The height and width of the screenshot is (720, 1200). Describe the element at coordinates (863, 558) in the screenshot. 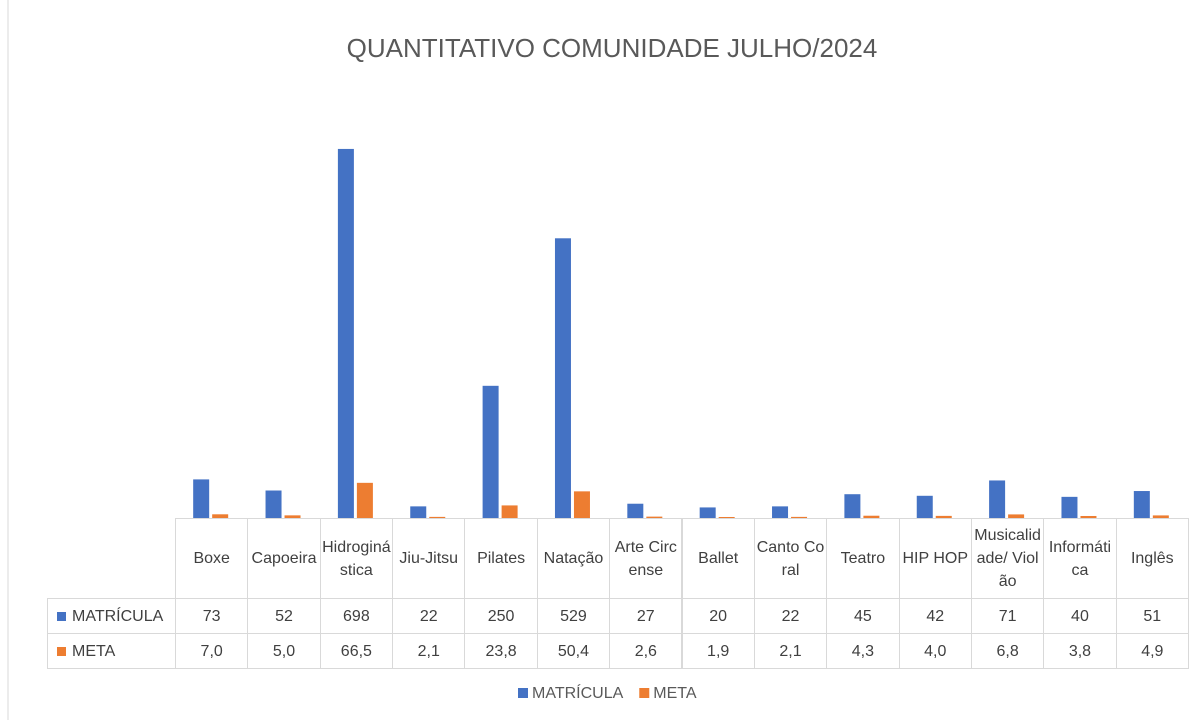

I see `category-label: Teatro` at that location.